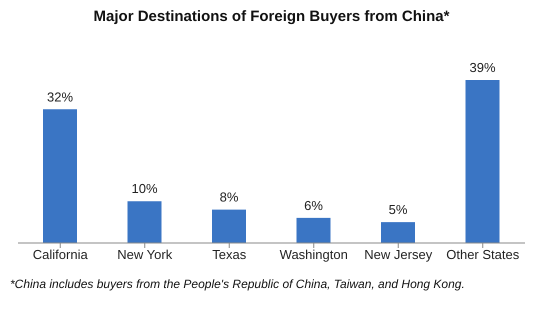 The image size is (543, 324). I want to click on x-tick-label: New York, so click(145, 254).